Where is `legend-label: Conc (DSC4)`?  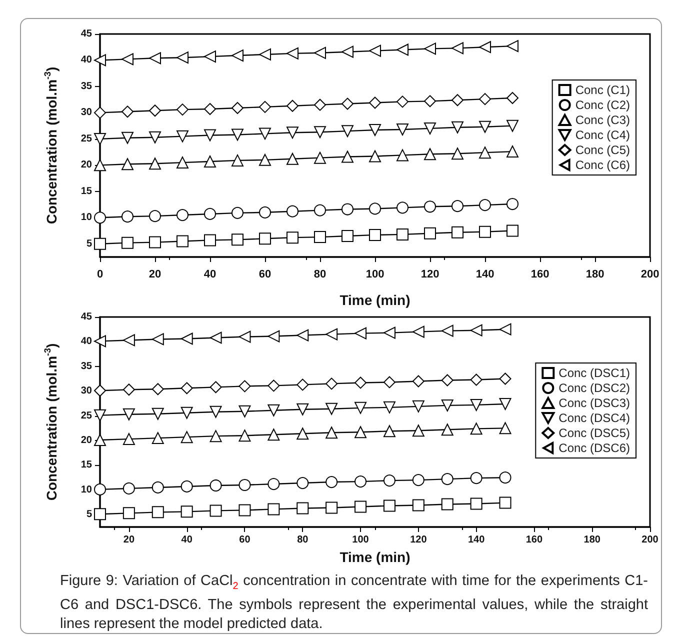
legend-label: Conc (DSC4) is located at coordinates (594, 418).